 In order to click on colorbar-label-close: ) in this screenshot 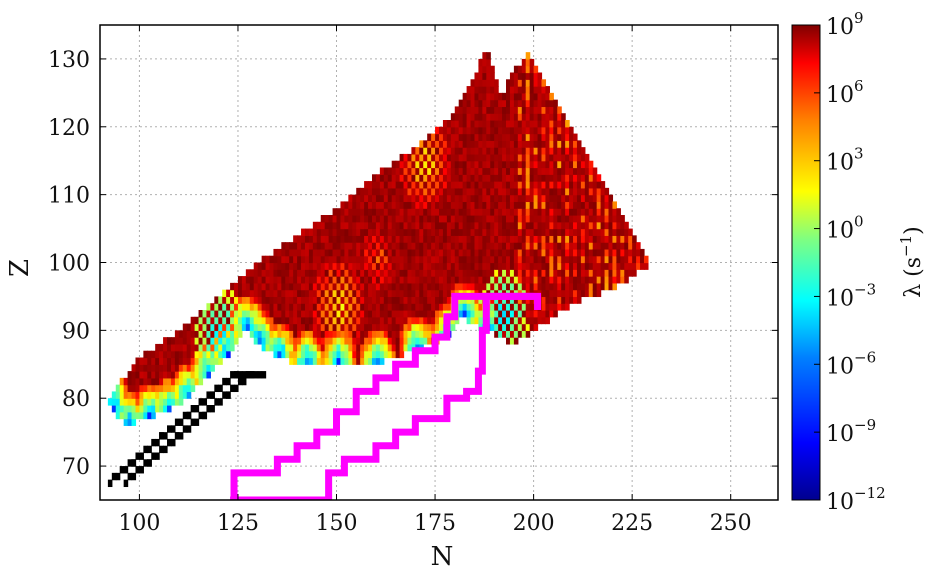, I will do `click(913, 230)`.